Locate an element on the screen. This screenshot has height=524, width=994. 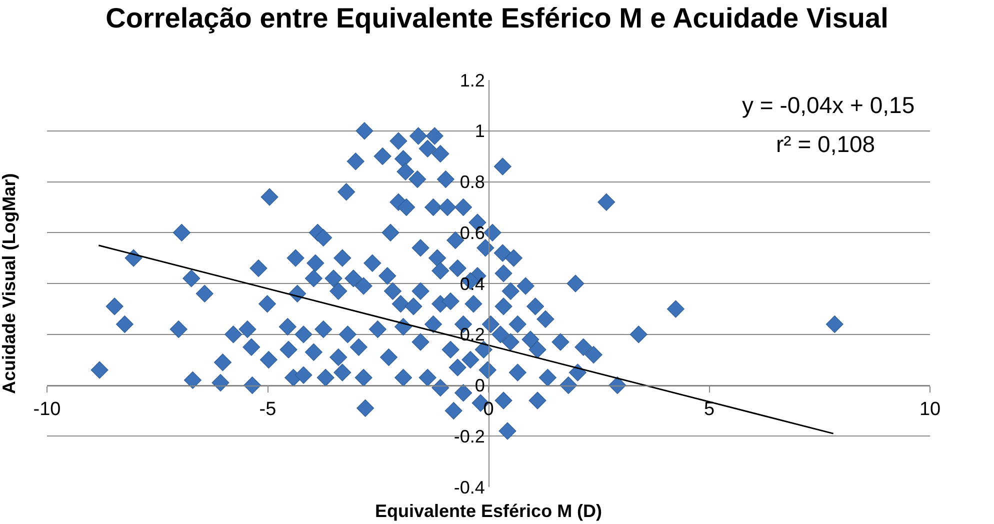
y-axis-title: Acuidade Visual (LogMar) is located at coordinates (10, 283).